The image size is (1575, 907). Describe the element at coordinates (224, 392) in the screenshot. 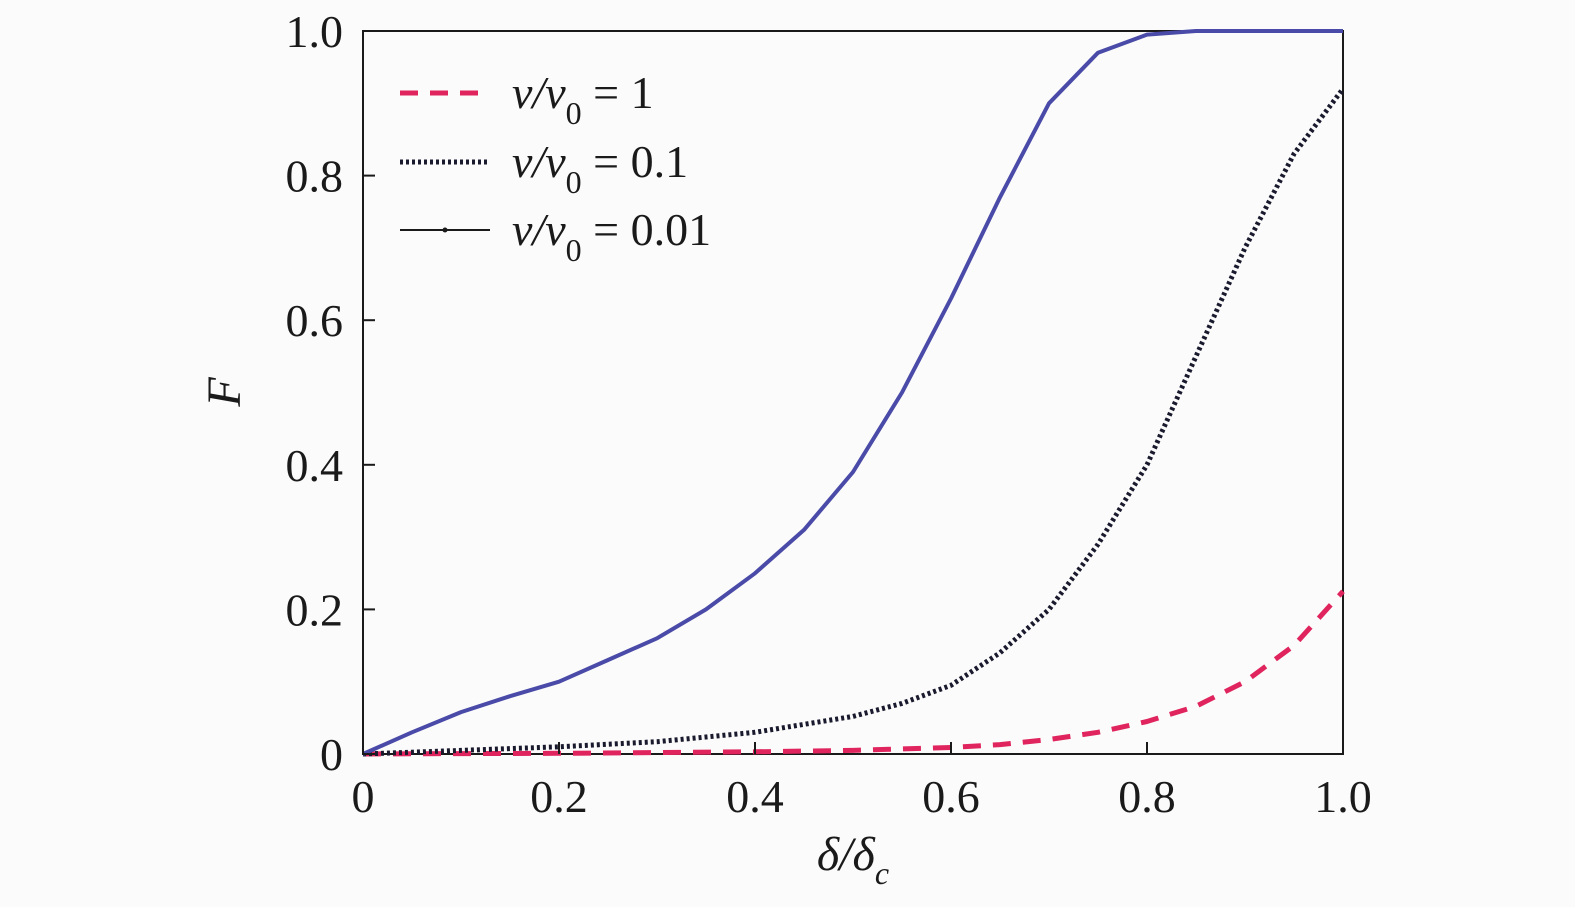

I see `y-axis-label: F` at that location.